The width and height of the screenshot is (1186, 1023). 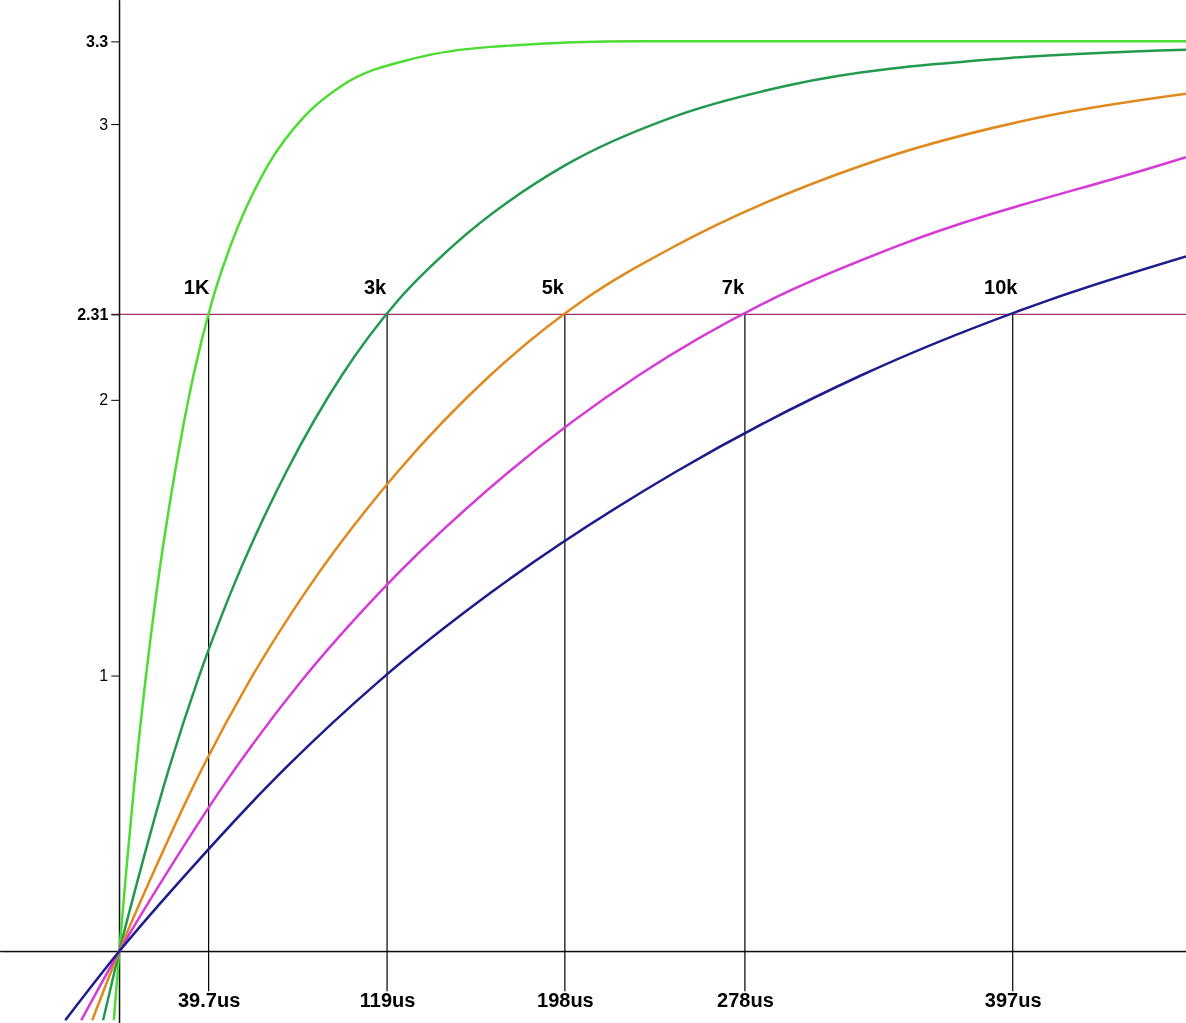 What do you see at coordinates (93, 314) in the screenshot?
I see `y-tick-label: 2.31` at bounding box center [93, 314].